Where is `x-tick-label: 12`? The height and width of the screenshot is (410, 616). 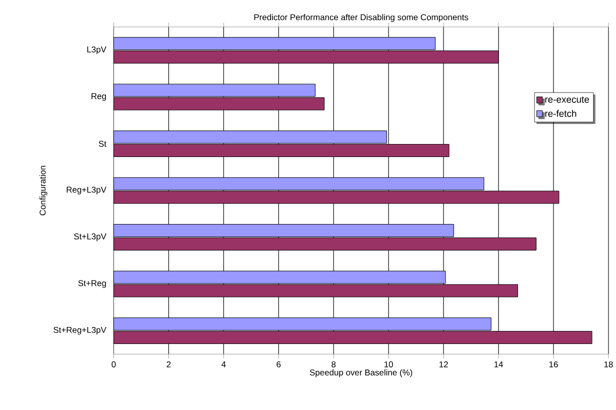
x-tick-label: 12 is located at coordinates (443, 364).